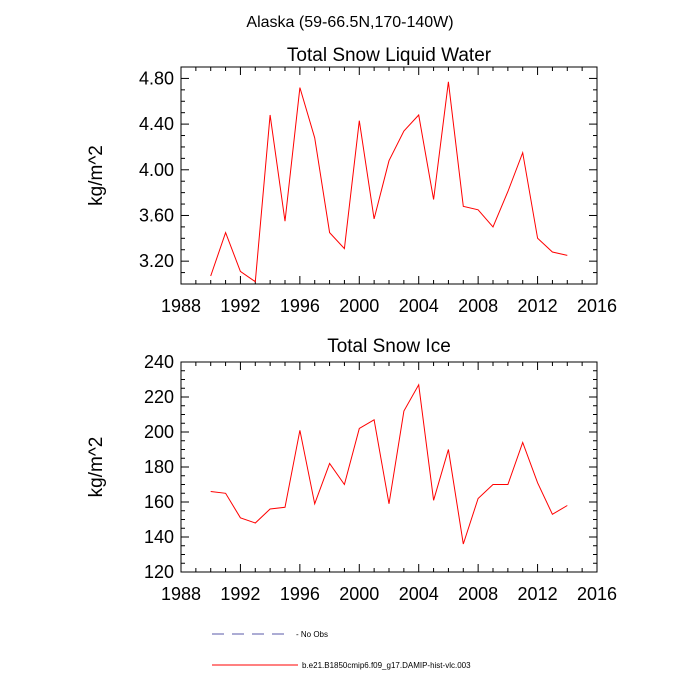  What do you see at coordinates (156, 78) in the screenshot?
I see `y-tick-label: 4.80` at bounding box center [156, 78].